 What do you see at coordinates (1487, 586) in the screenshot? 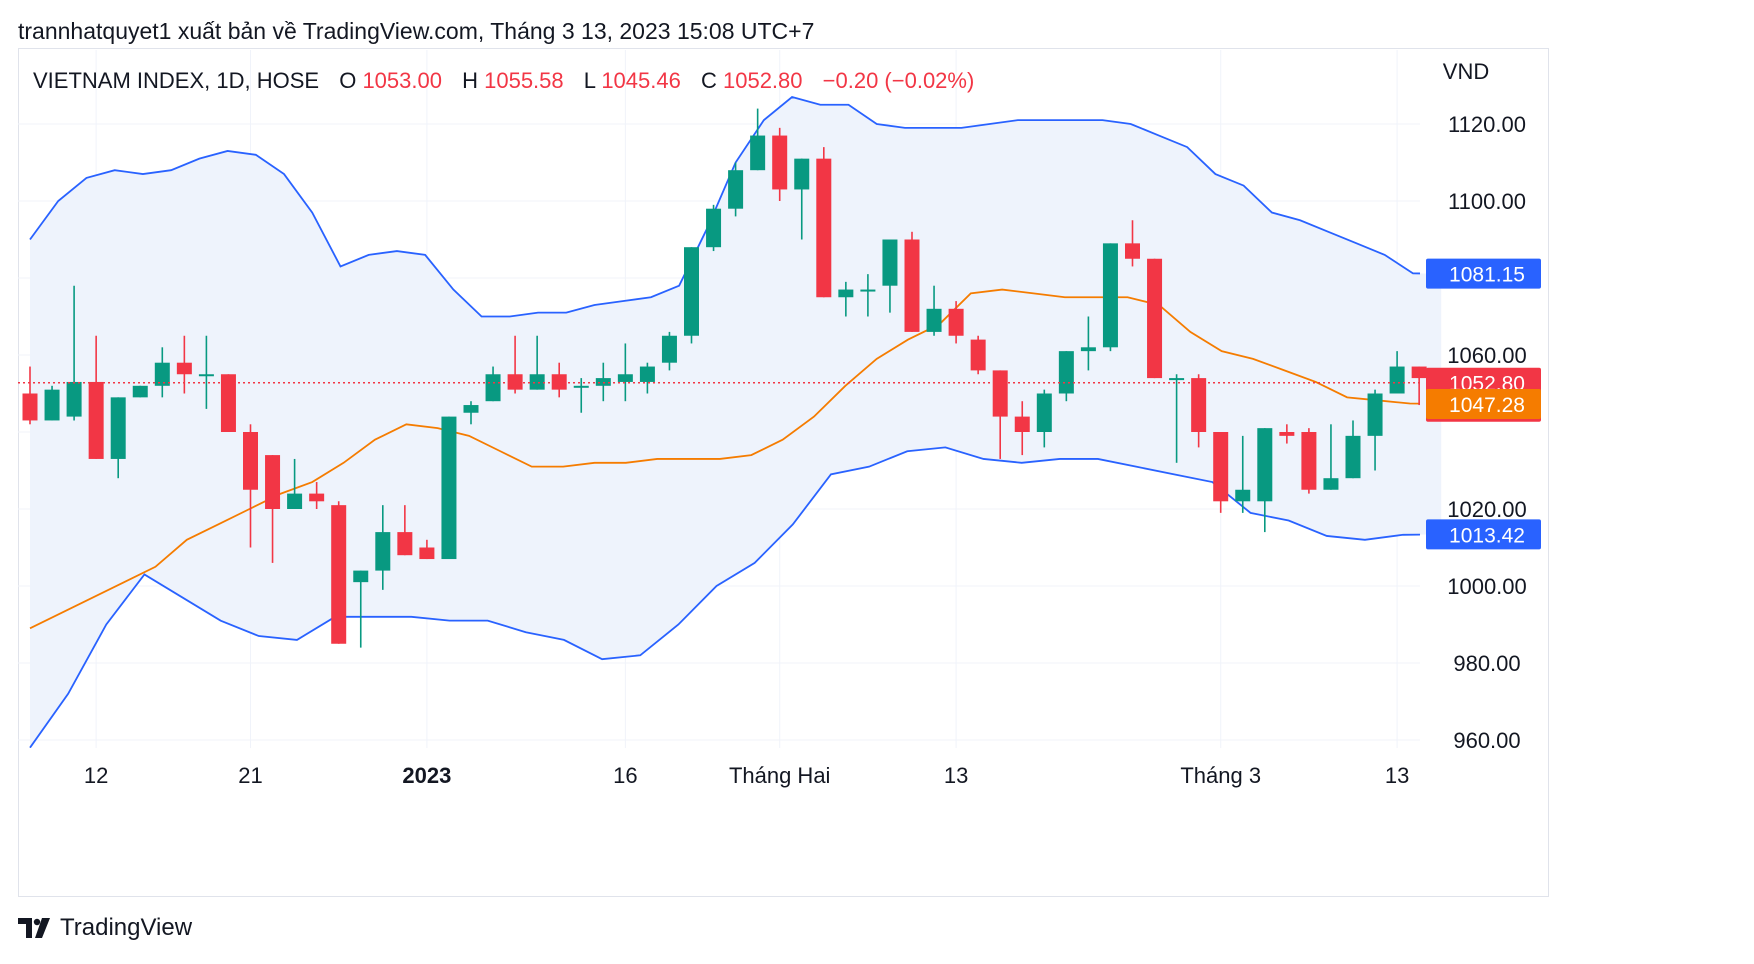
I see `y-tick-label: 1000.00` at bounding box center [1487, 586].